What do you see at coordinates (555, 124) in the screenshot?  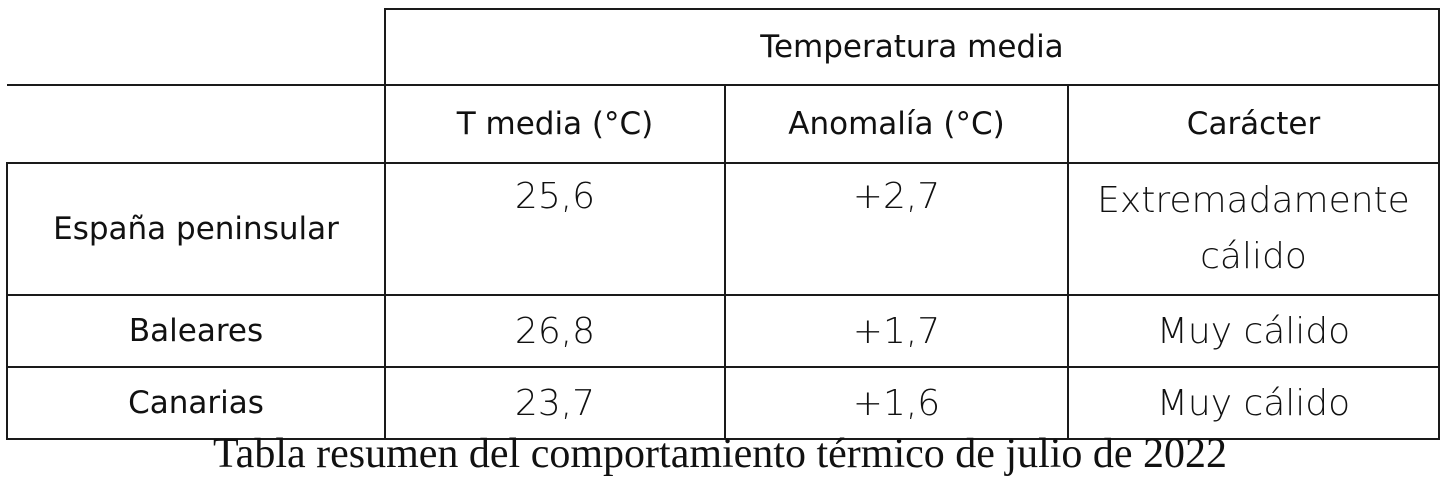 I see `column-header-t-media: T media (°C)` at bounding box center [555, 124].